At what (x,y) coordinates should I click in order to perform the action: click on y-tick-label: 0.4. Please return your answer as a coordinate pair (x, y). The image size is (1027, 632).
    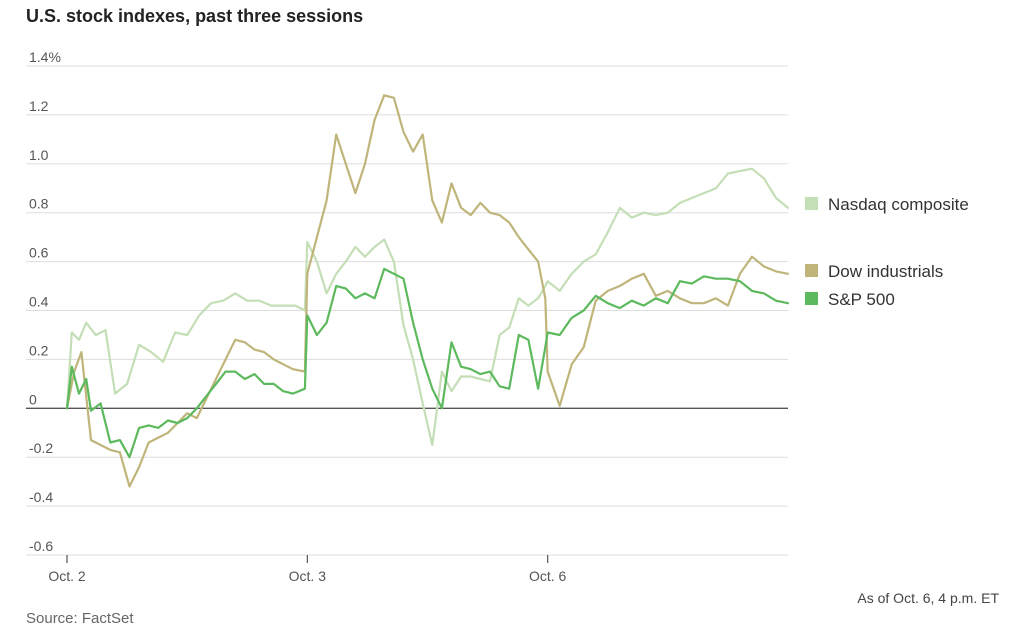
    Looking at the image, I should click on (39, 302).